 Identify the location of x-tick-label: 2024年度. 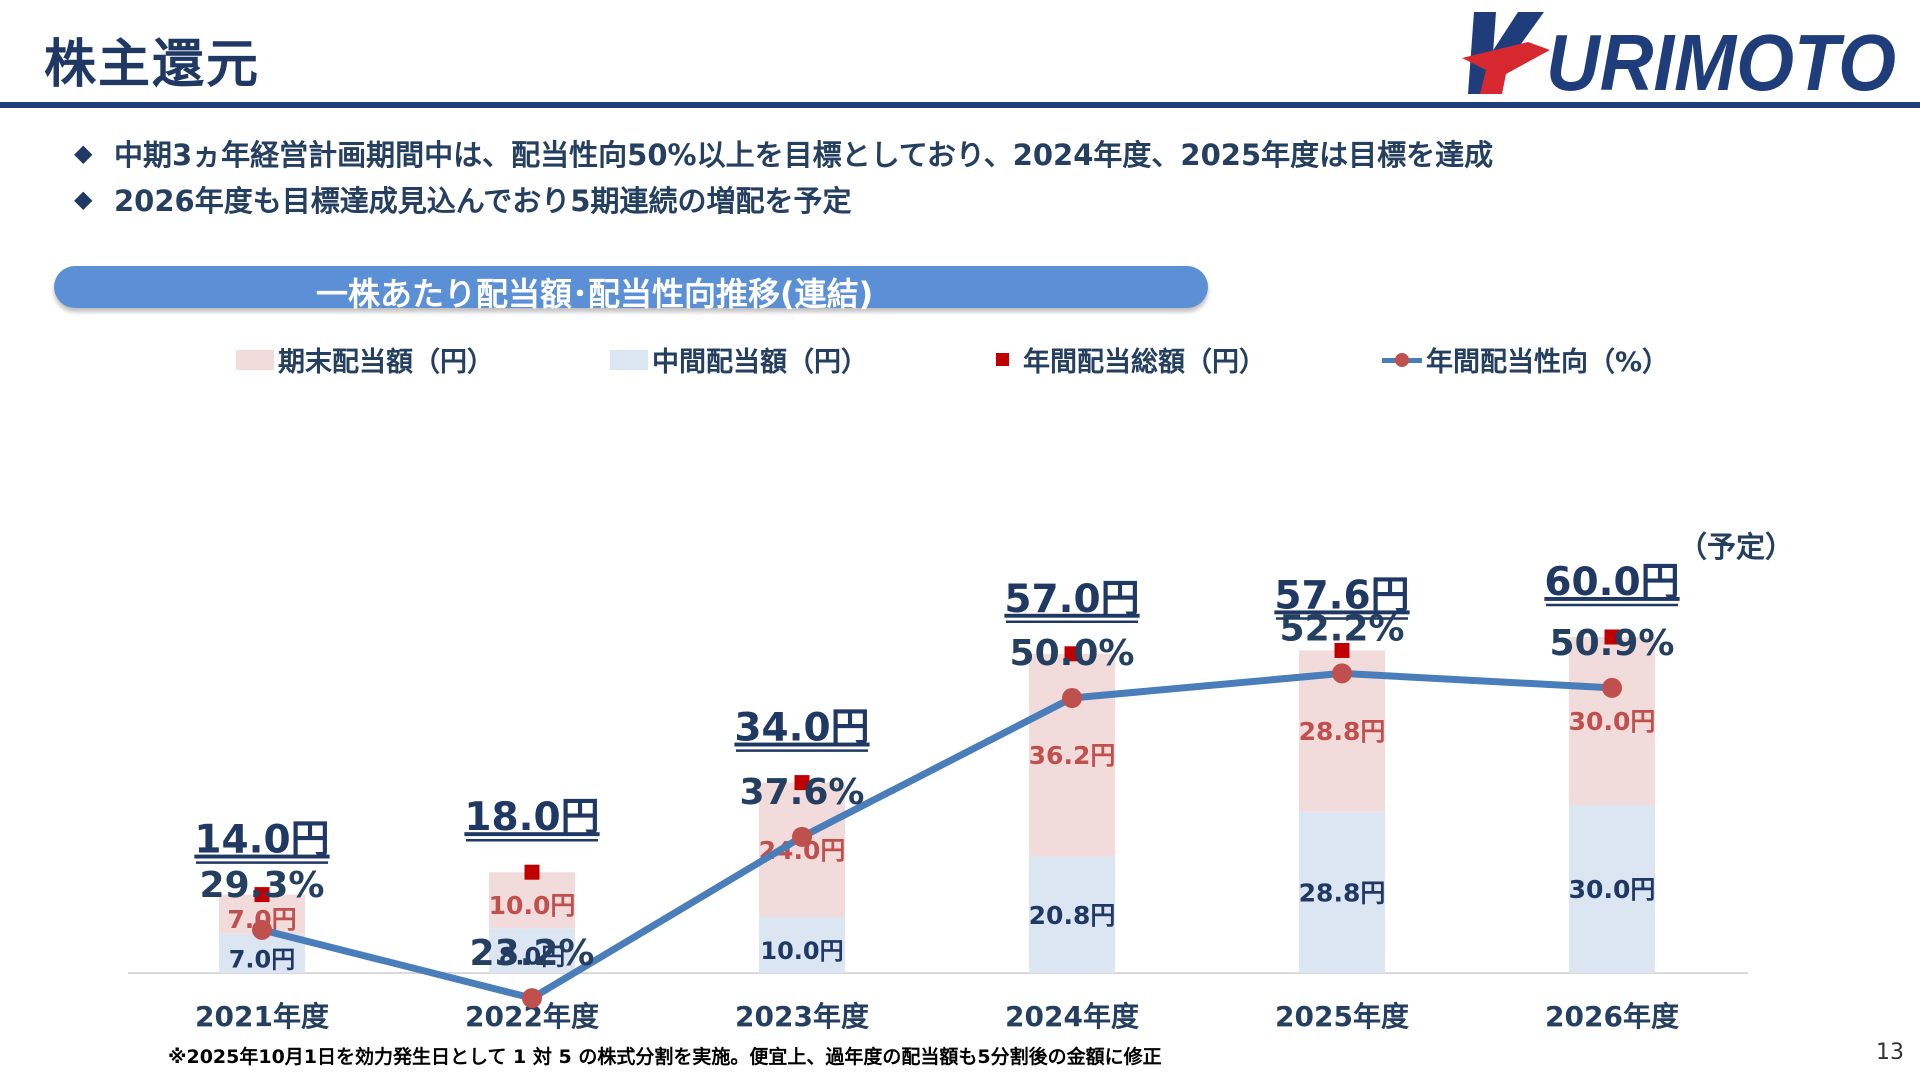
(1072, 1016).